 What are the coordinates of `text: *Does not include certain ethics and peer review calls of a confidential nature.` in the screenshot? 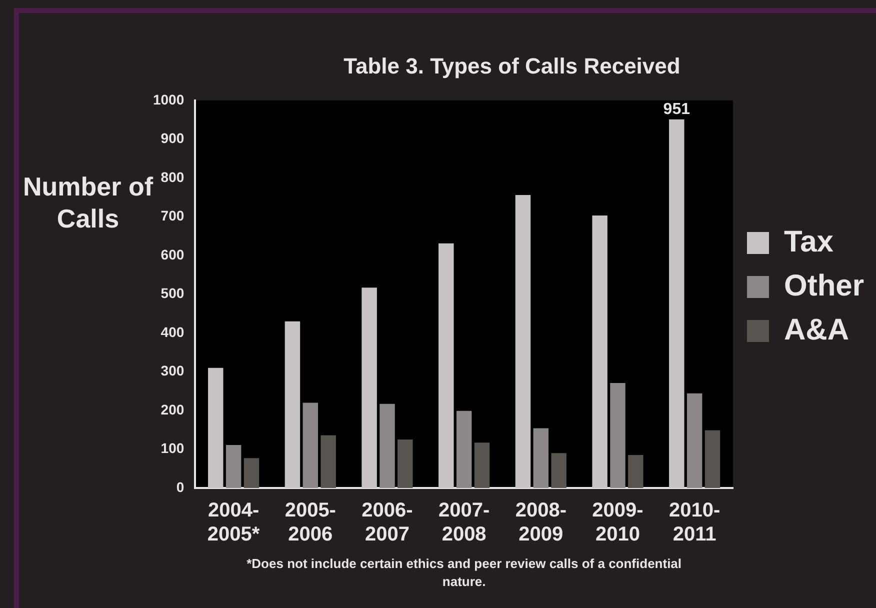 It's located at (464, 573).